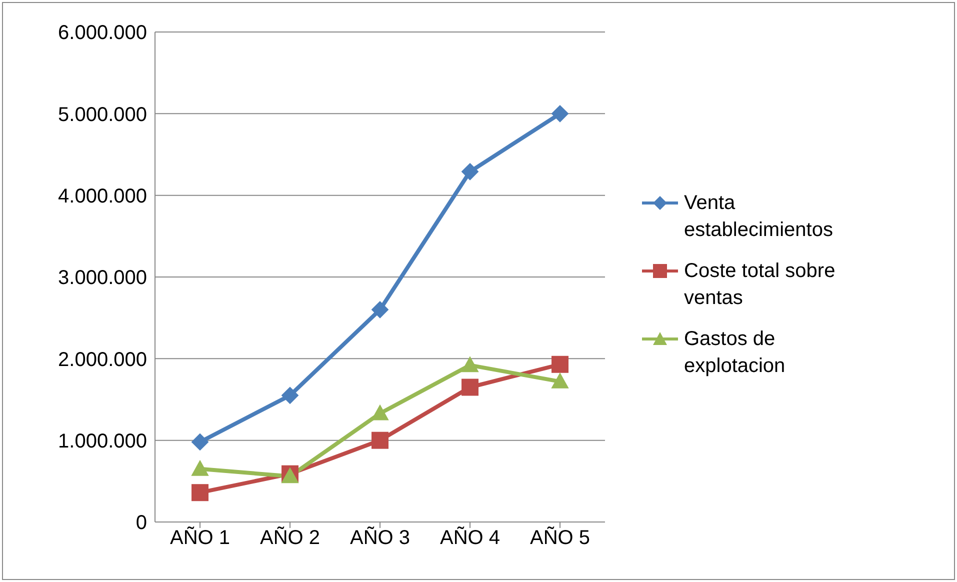 This screenshot has height=582, width=957. Describe the element at coordinates (102, 115) in the screenshot. I see `y-tick-label: 5.000.000` at that location.